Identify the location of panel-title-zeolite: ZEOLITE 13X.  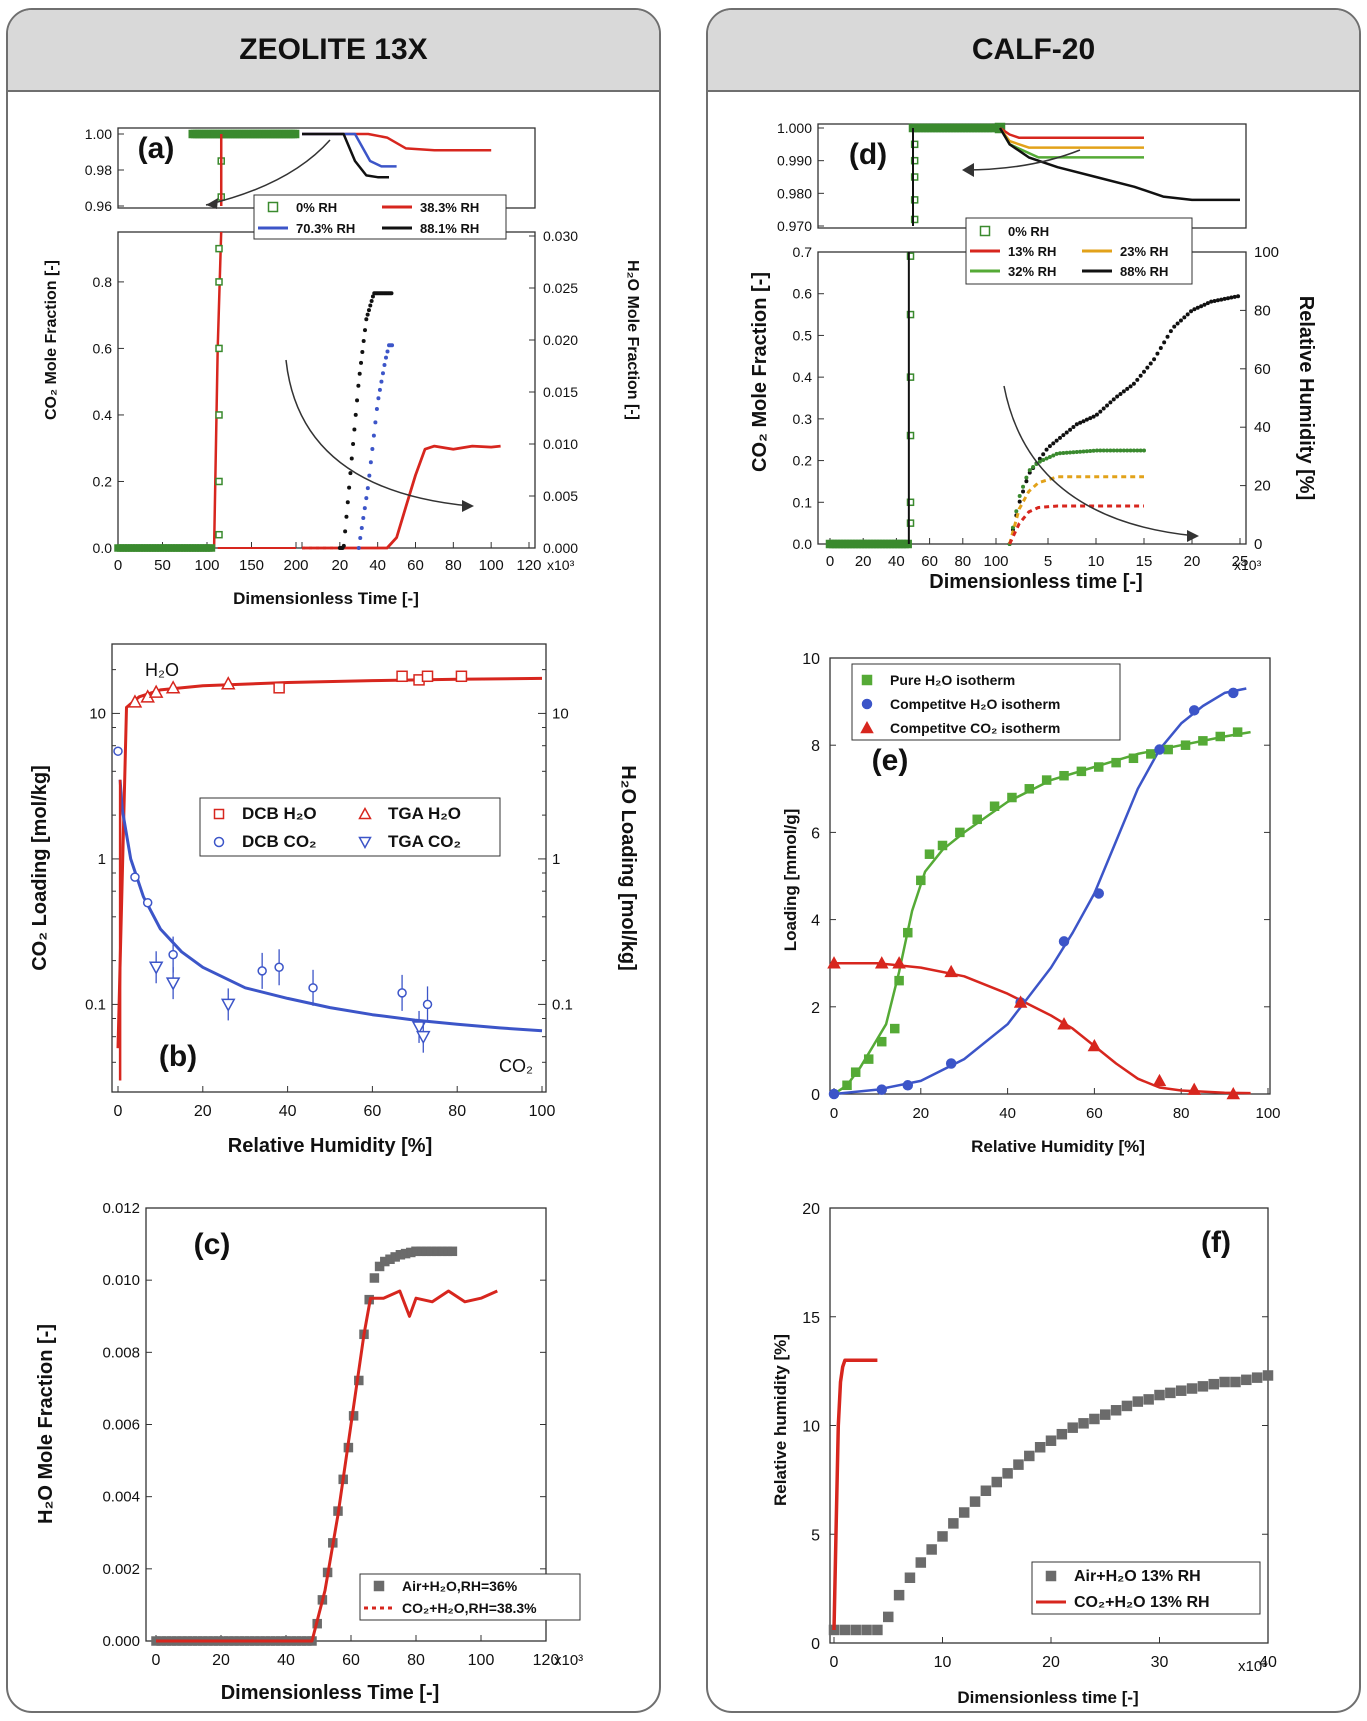
(333, 51).